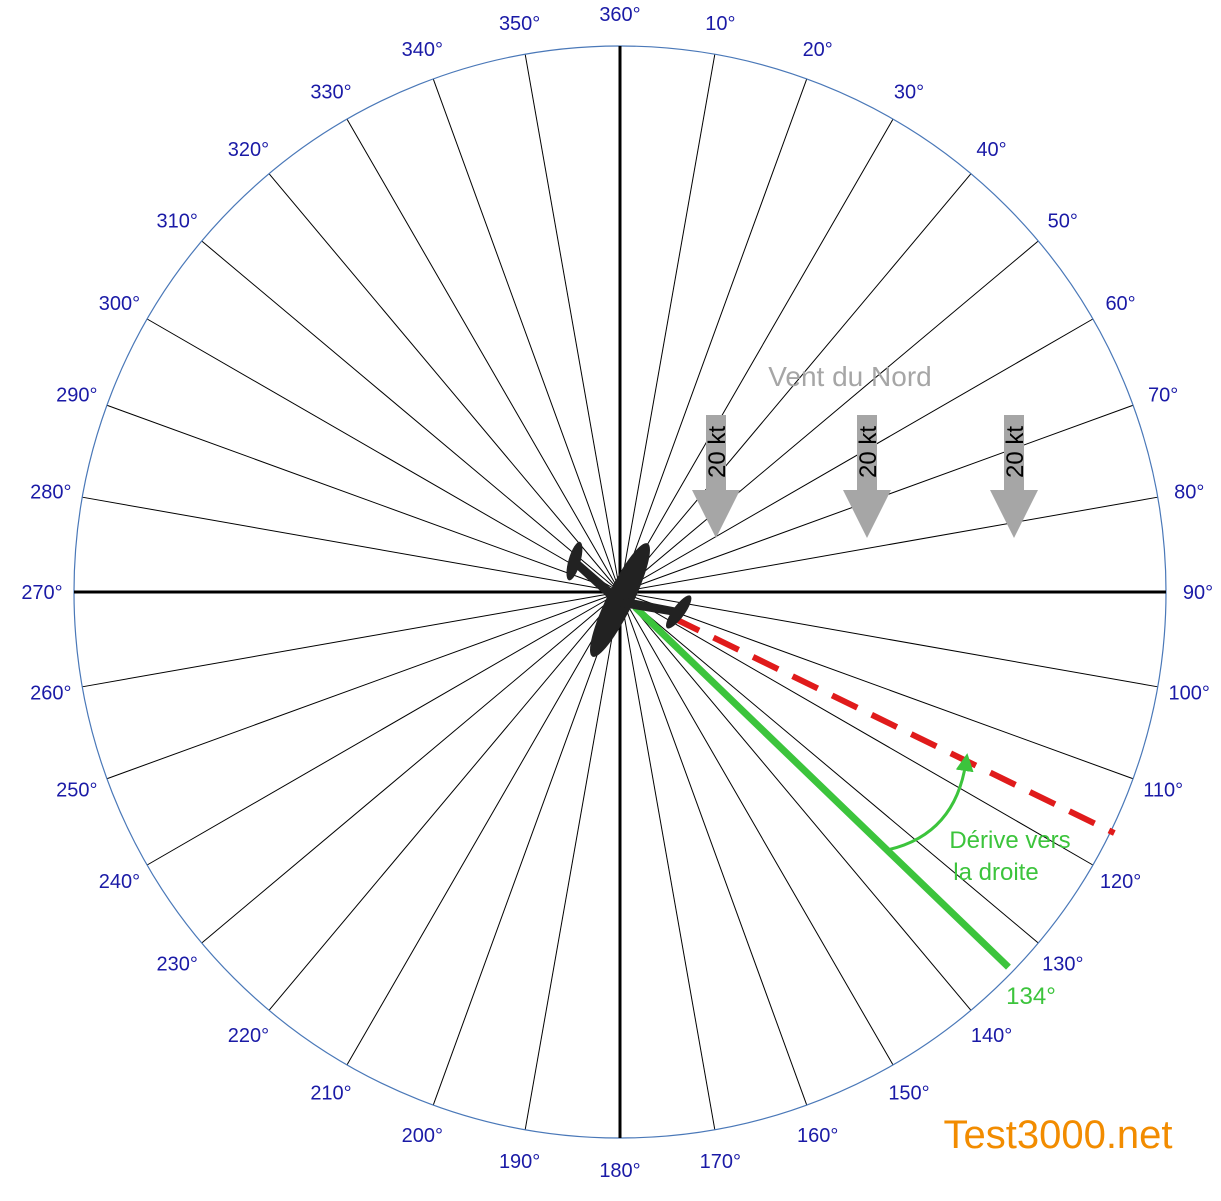 This screenshot has height=1201, width=1221. What do you see at coordinates (991, 1036) in the screenshot?
I see `degree-label: 140°` at bounding box center [991, 1036].